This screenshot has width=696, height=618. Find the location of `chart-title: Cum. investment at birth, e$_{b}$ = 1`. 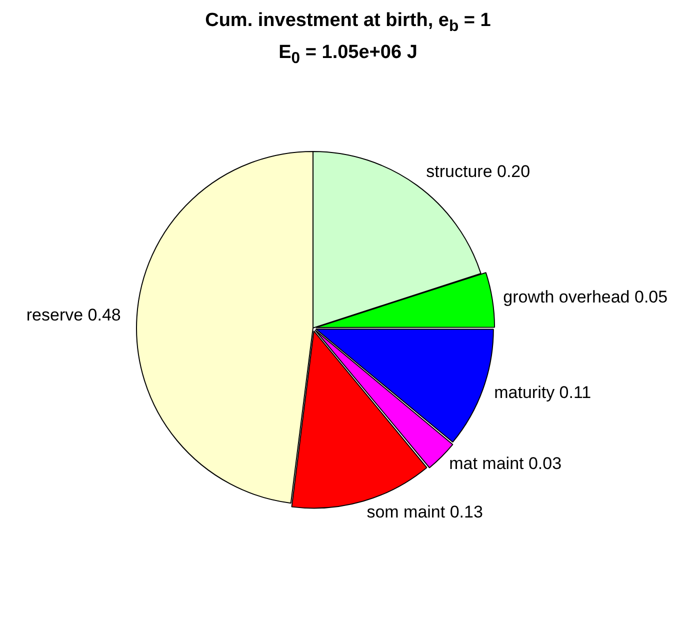

chart-title: Cum. investment at birth, e$_{b}$ = 1 is located at coordinates (348, 22).